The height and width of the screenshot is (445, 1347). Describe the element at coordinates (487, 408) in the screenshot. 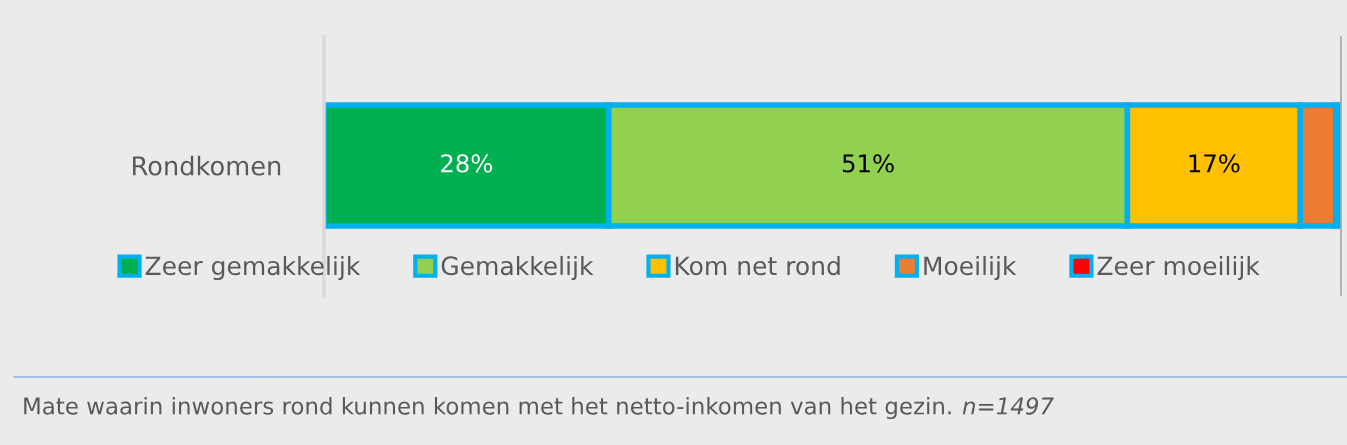

I see `text: Mate waarin inwoners rond kunnen komen met het netto-inkomen van het gezin.` at that location.